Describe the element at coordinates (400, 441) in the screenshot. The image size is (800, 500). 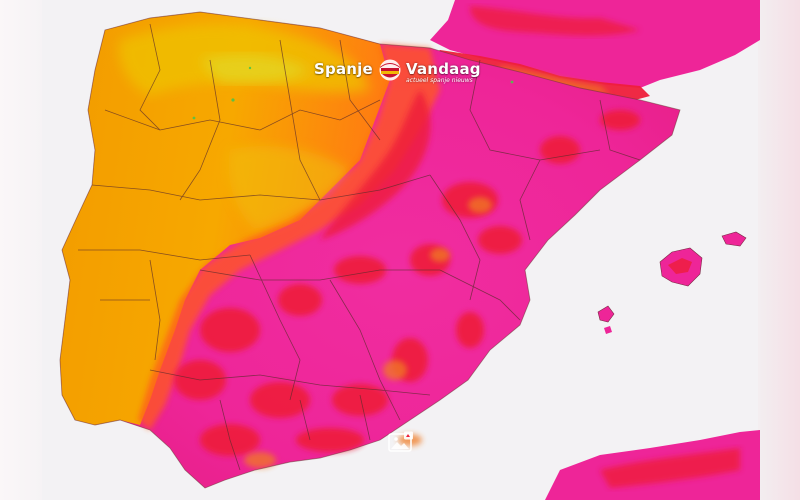
I see `image-placeholder-icon` at that location.